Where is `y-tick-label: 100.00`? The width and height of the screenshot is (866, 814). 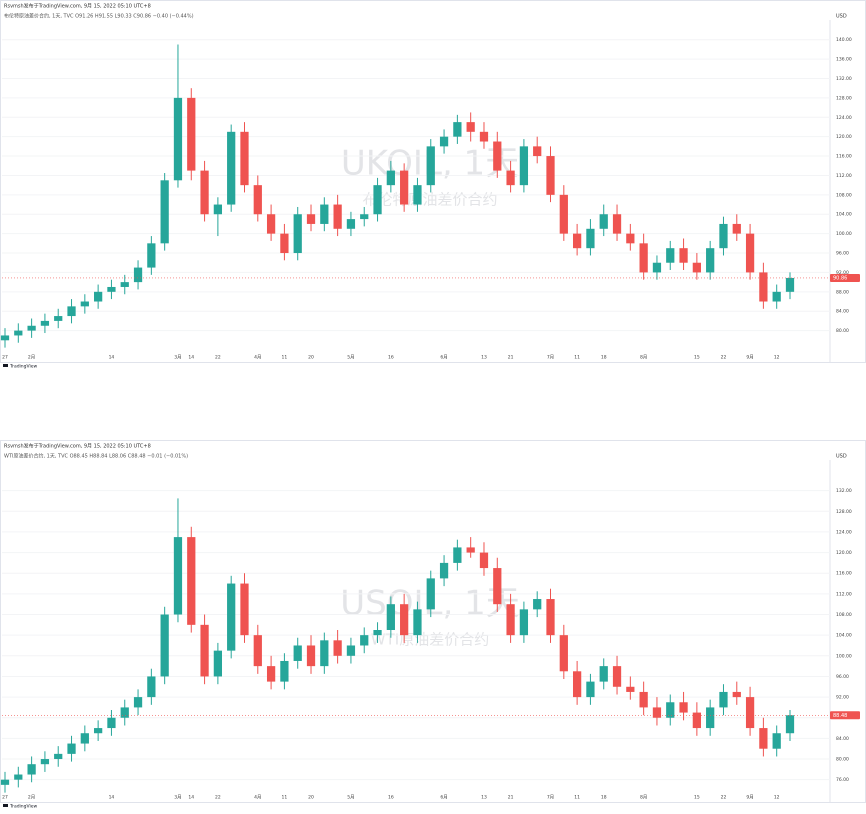 y-tick-label: 100.00 is located at coordinates (844, 656).